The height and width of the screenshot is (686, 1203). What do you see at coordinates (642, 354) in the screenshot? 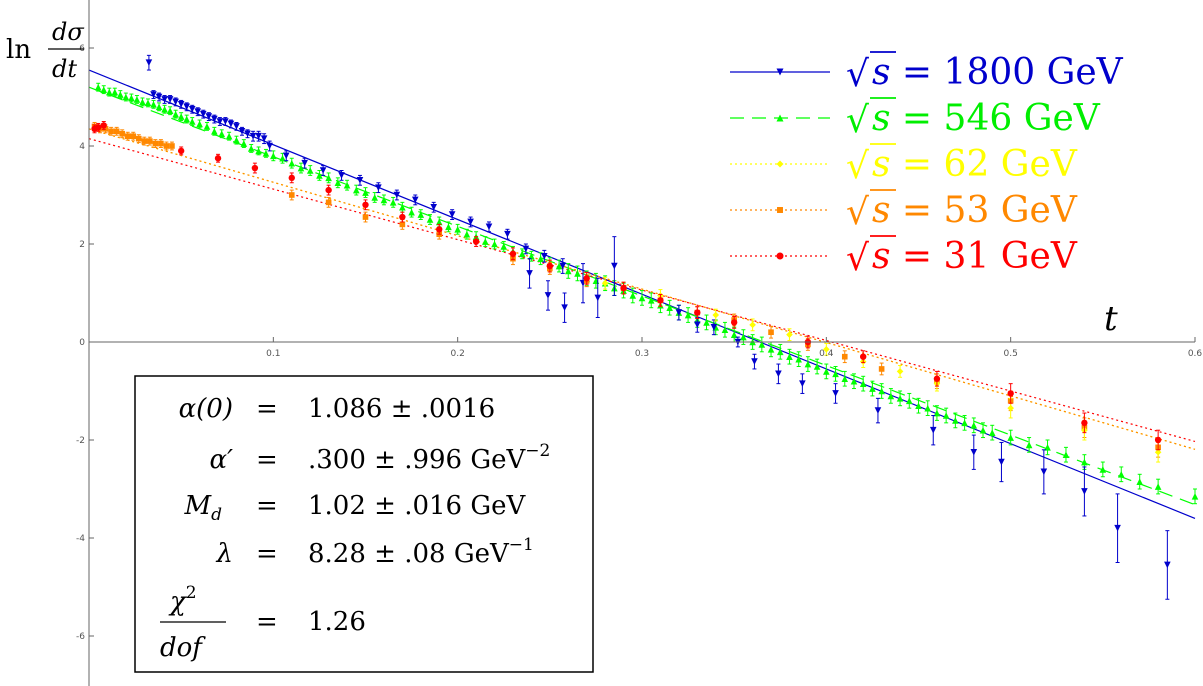
I see `x-tick-label: 0.3` at bounding box center [642, 354].